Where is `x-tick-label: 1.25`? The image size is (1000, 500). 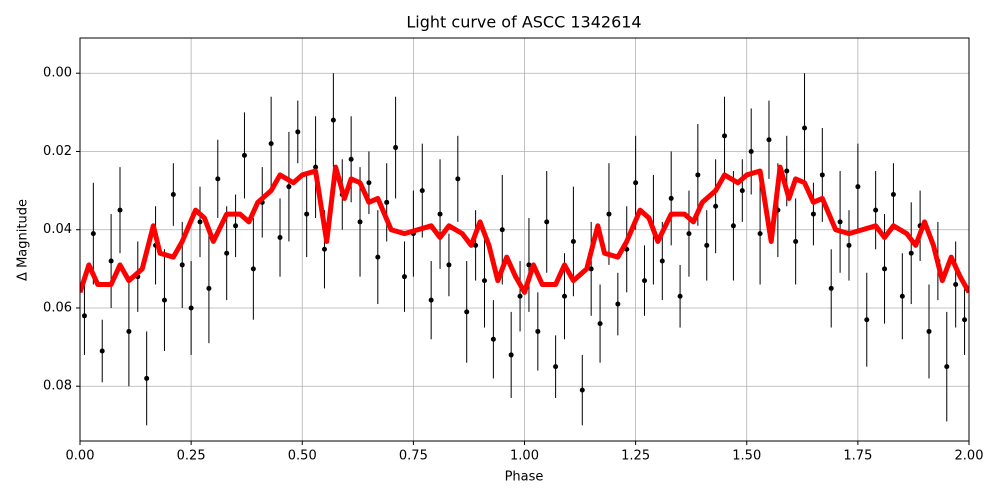
x-tick-label: 1.25 is located at coordinates (635, 456).